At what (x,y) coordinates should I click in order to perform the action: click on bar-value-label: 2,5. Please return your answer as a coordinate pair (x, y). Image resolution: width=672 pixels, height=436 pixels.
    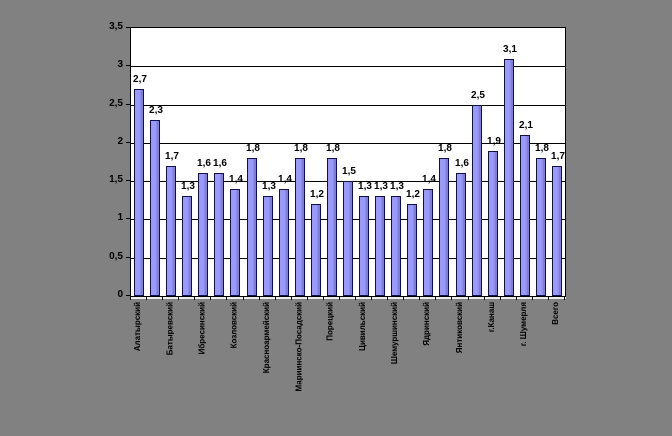
    Looking at the image, I should click on (478, 95).